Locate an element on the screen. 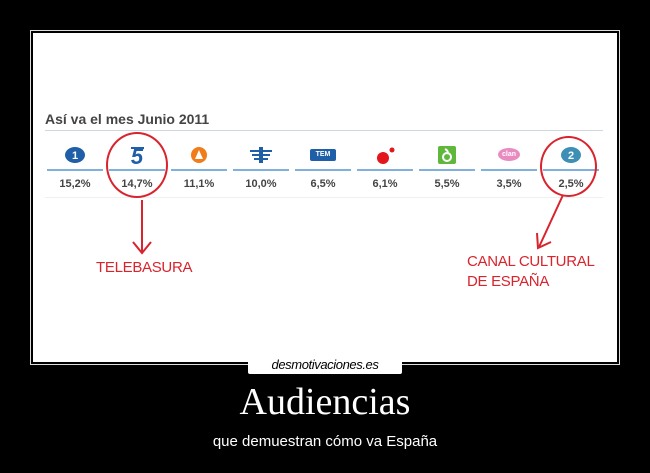  antena3-logo-icon is located at coordinates (199, 155).